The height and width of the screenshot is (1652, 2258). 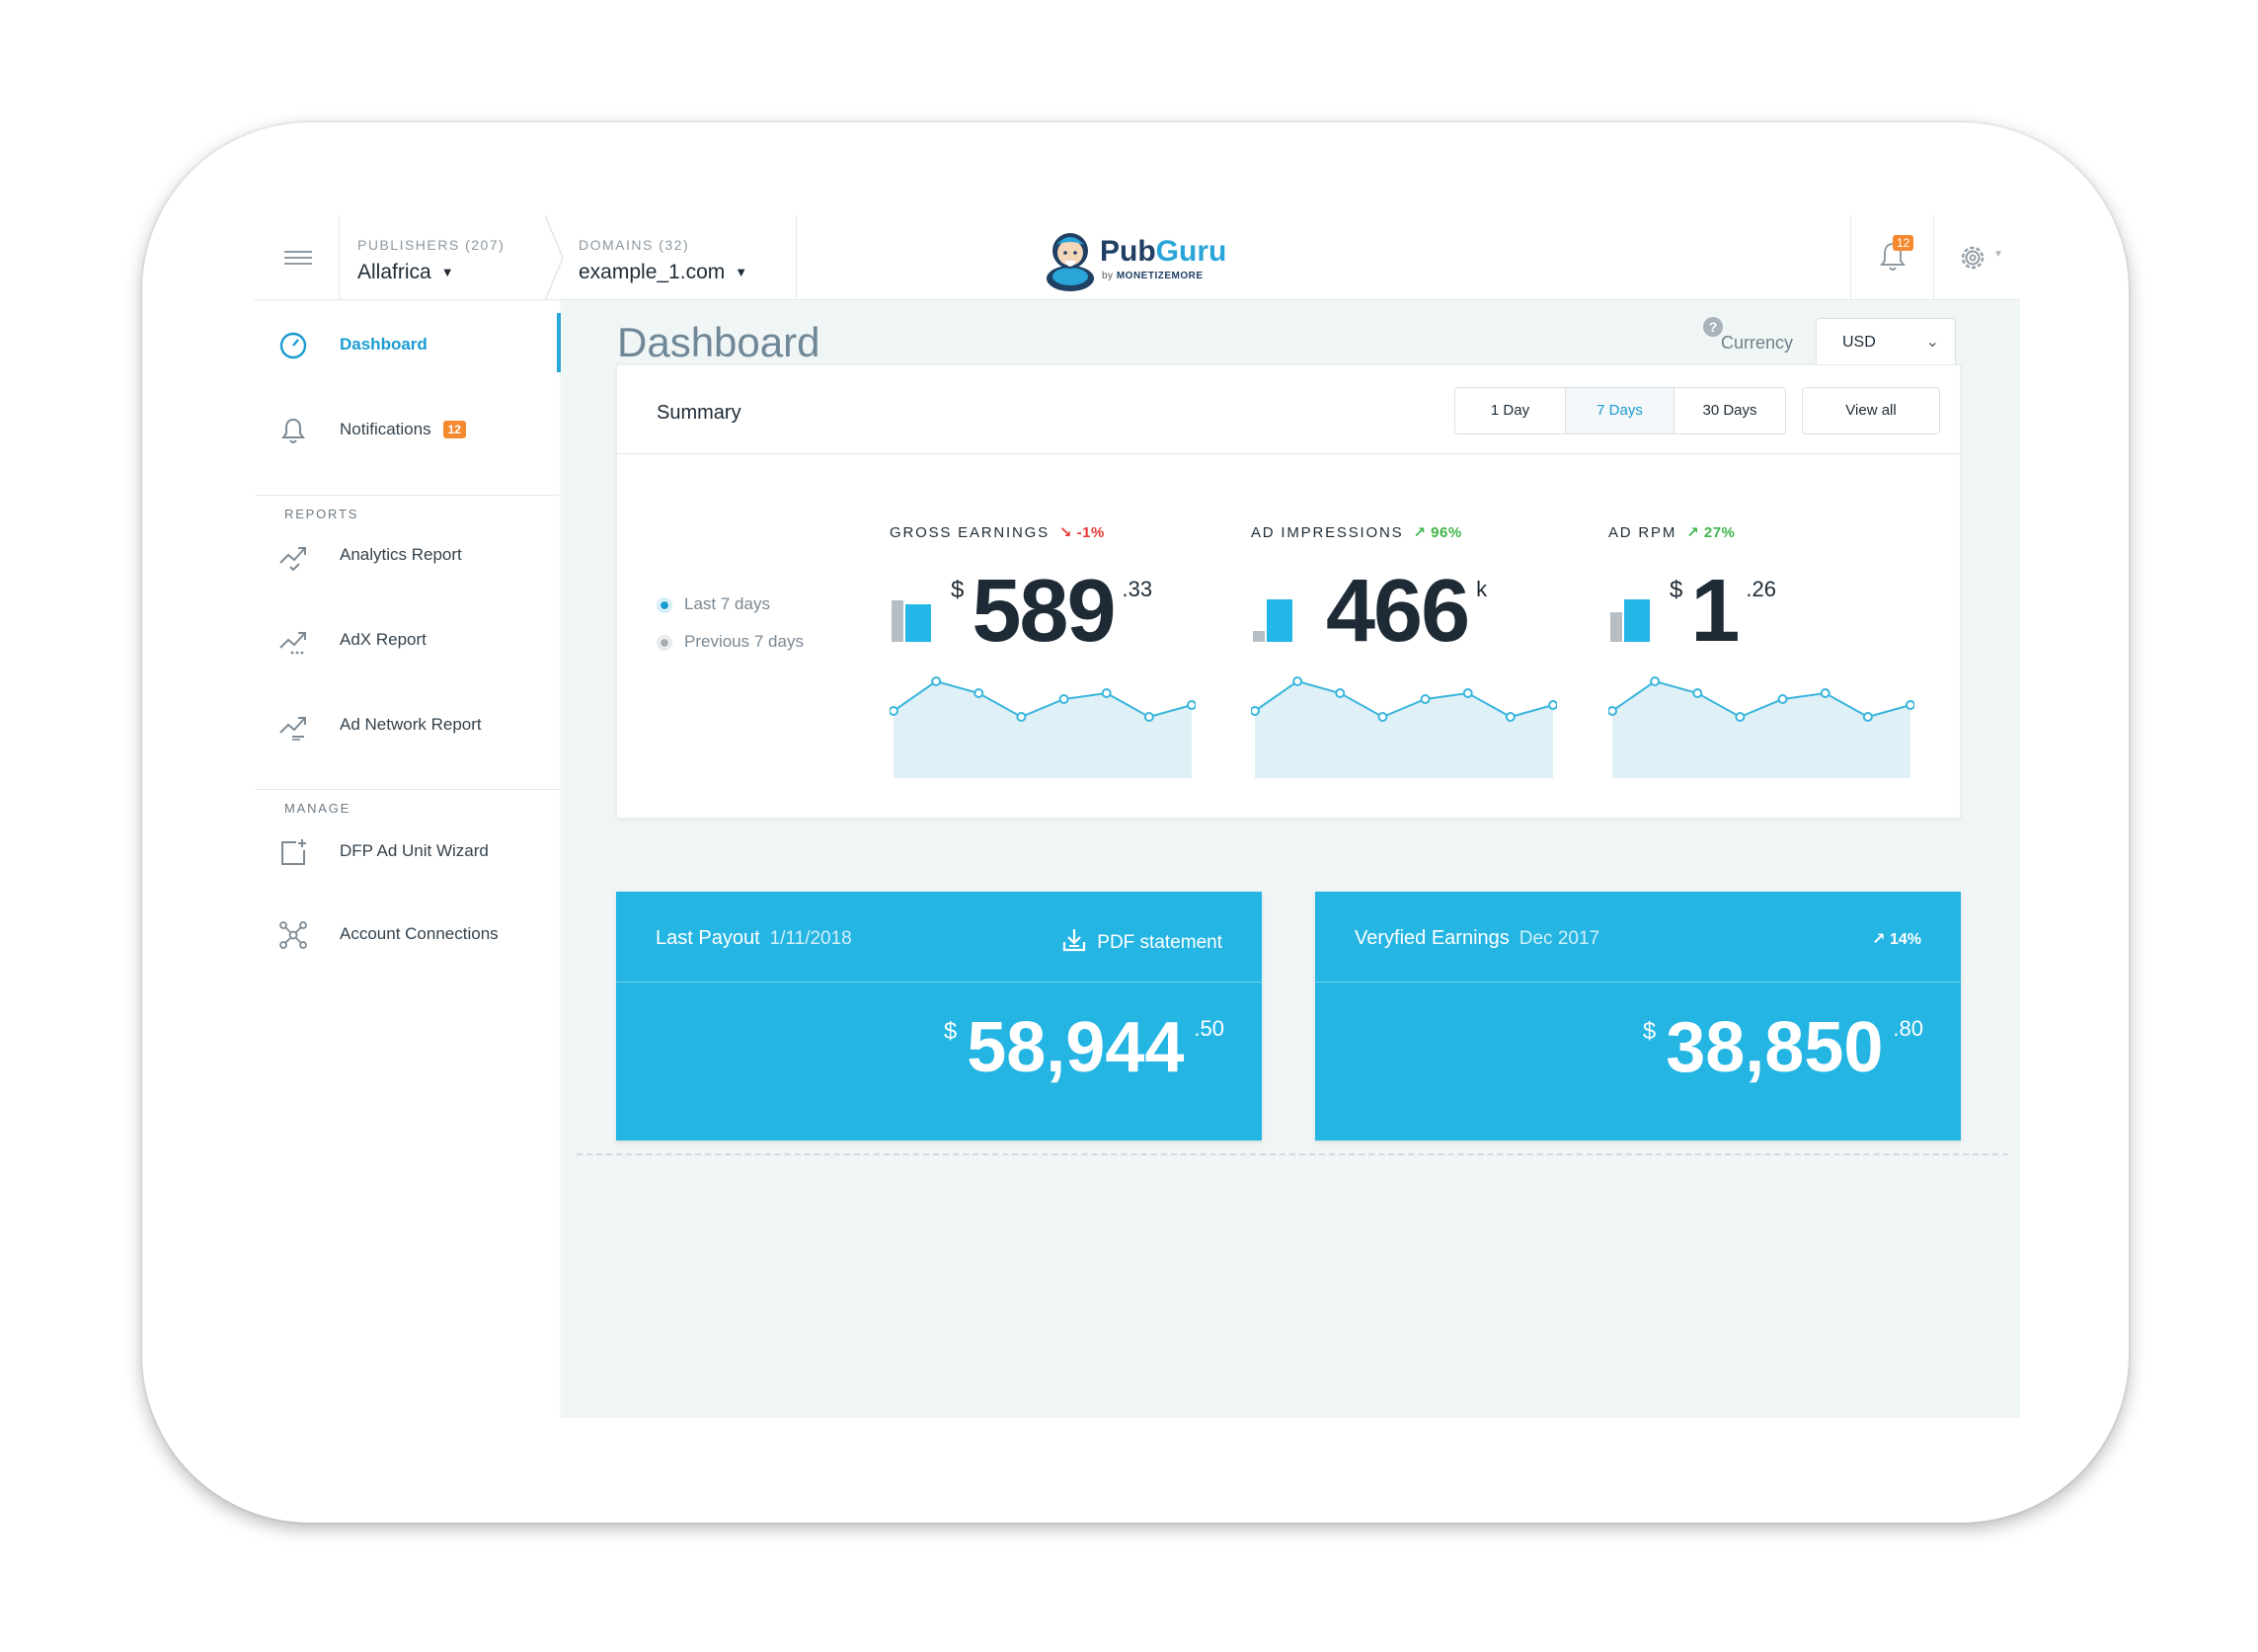 I want to click on logo-by-text: by, so click(x=1109, y=276).